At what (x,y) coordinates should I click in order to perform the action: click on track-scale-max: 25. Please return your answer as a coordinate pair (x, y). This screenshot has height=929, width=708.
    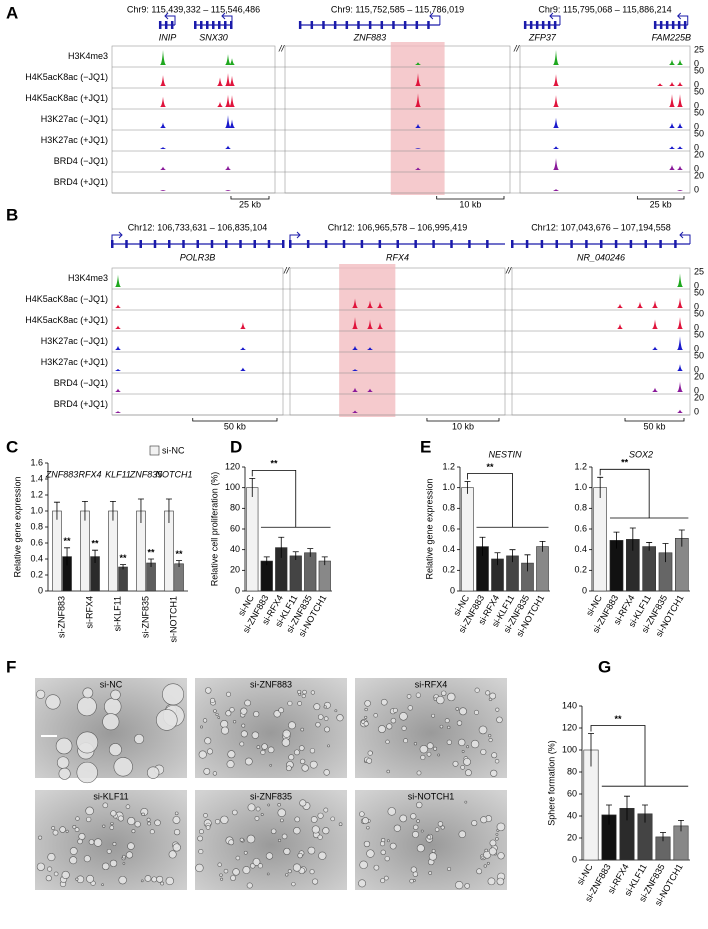
    Looking at the image, I should click on (699, 49).